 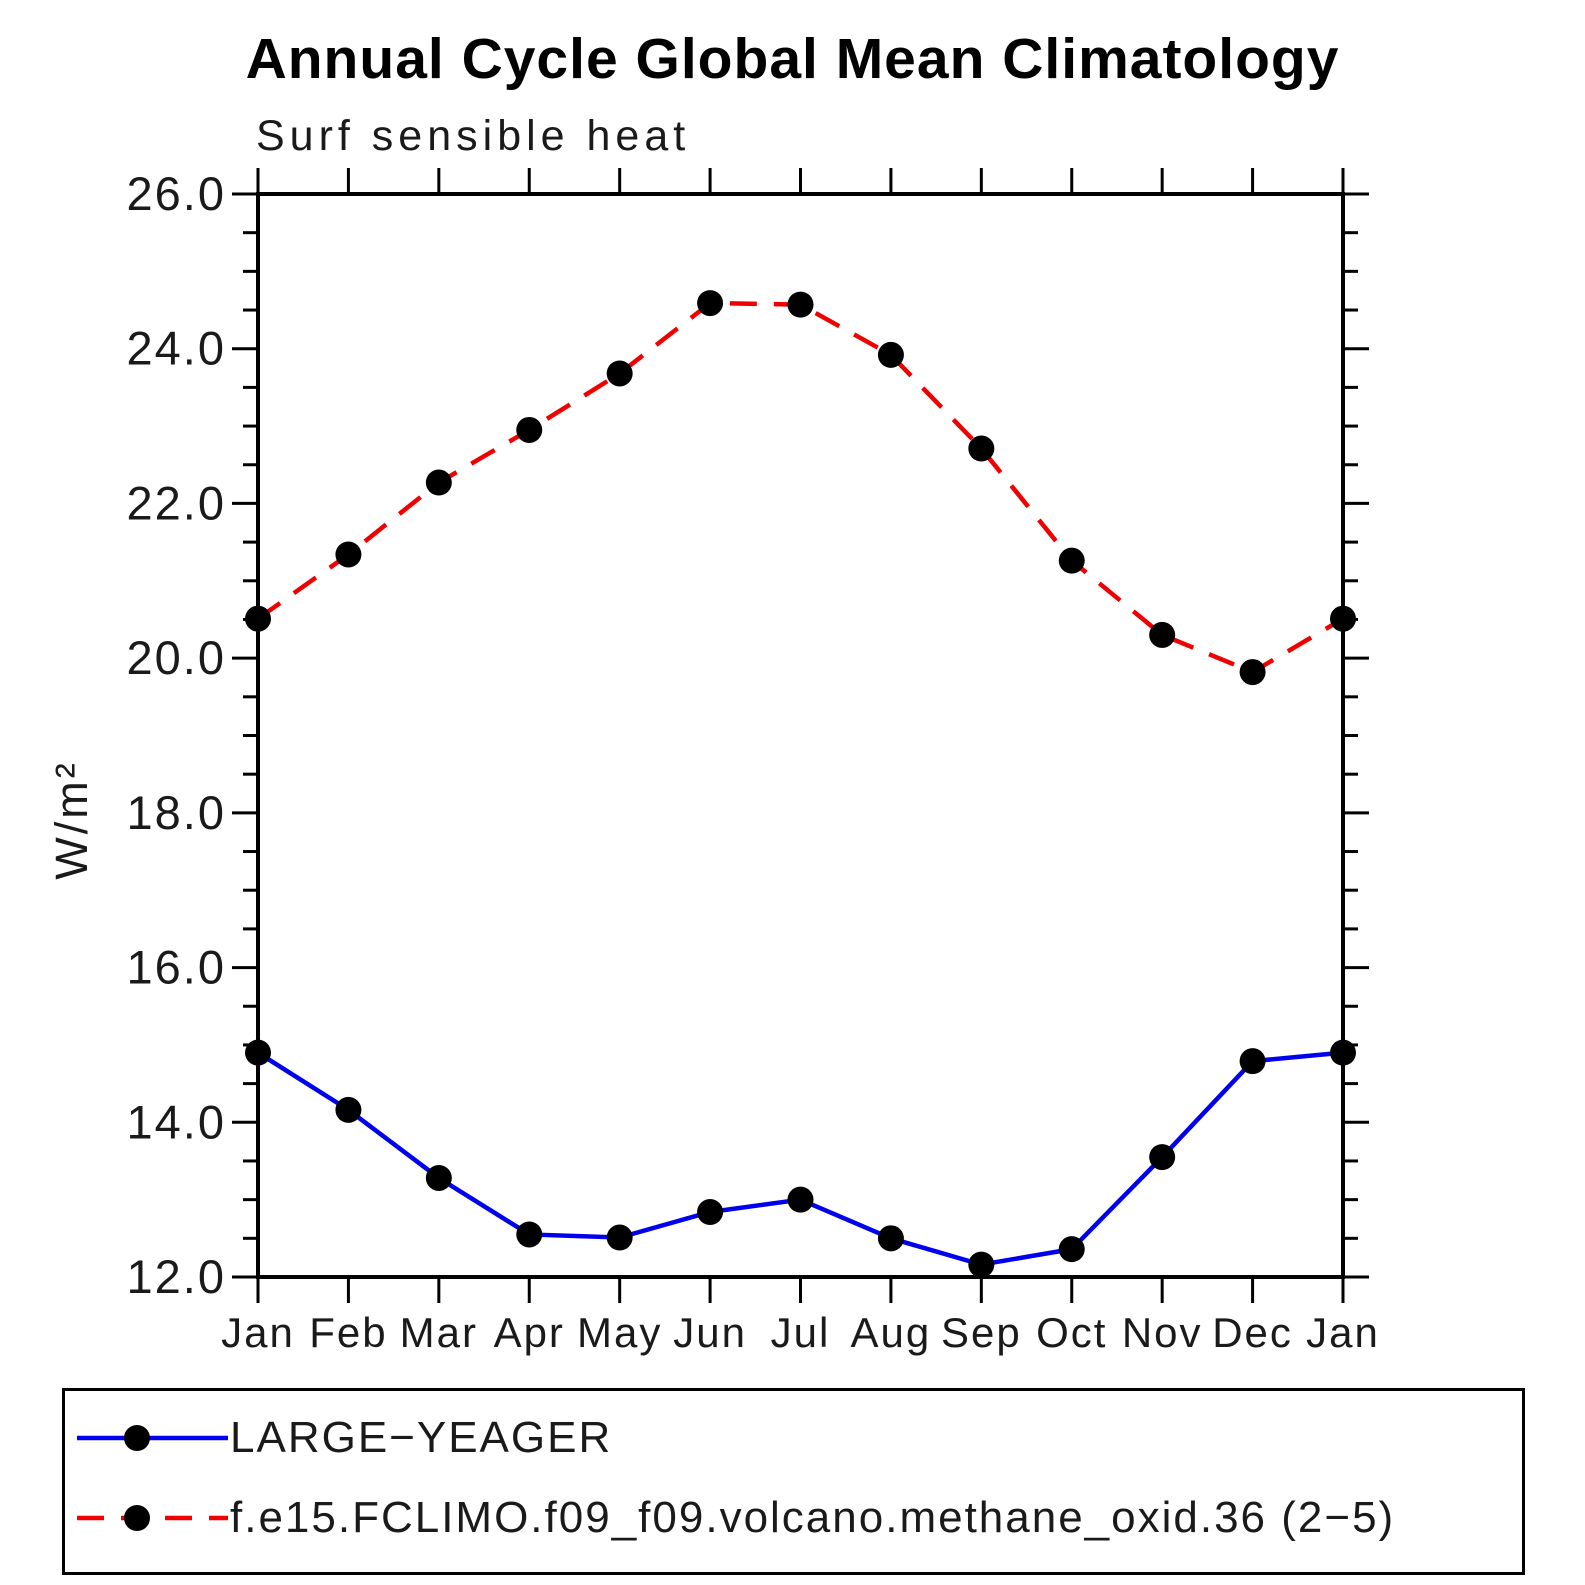 What do you see at coordinates (176, 193) in the screenshot?
I see `y-tick-label: 26.0` at bounding box center [176, 193].